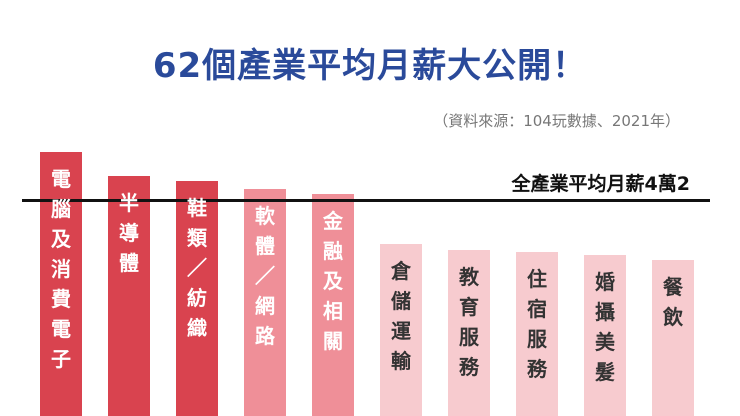 This screenshot has width=740, height=416. What do you see at coordinates (366, 200) in the screenshot?
I see `average-line` at bounding box center [366, 200].